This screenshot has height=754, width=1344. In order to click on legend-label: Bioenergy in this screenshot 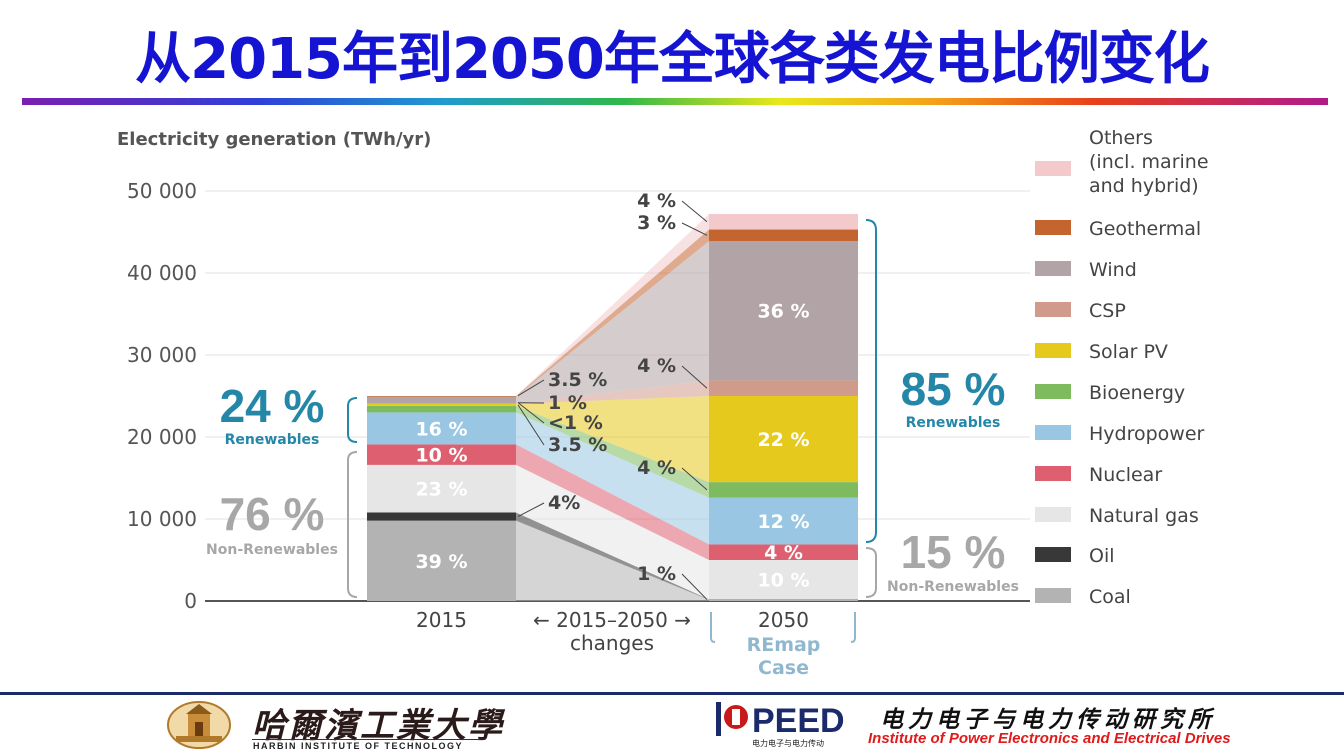, I will do `click(1137, 393)`.